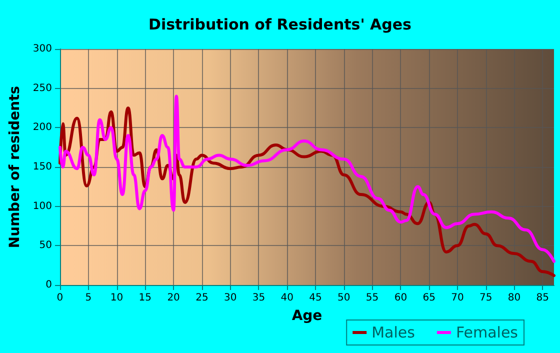 The image size is (560, 353). What do you see at coordinates (173, 298) in the screenshot?
I see `x-tick-label: 20` at bounding box center [173, 298].